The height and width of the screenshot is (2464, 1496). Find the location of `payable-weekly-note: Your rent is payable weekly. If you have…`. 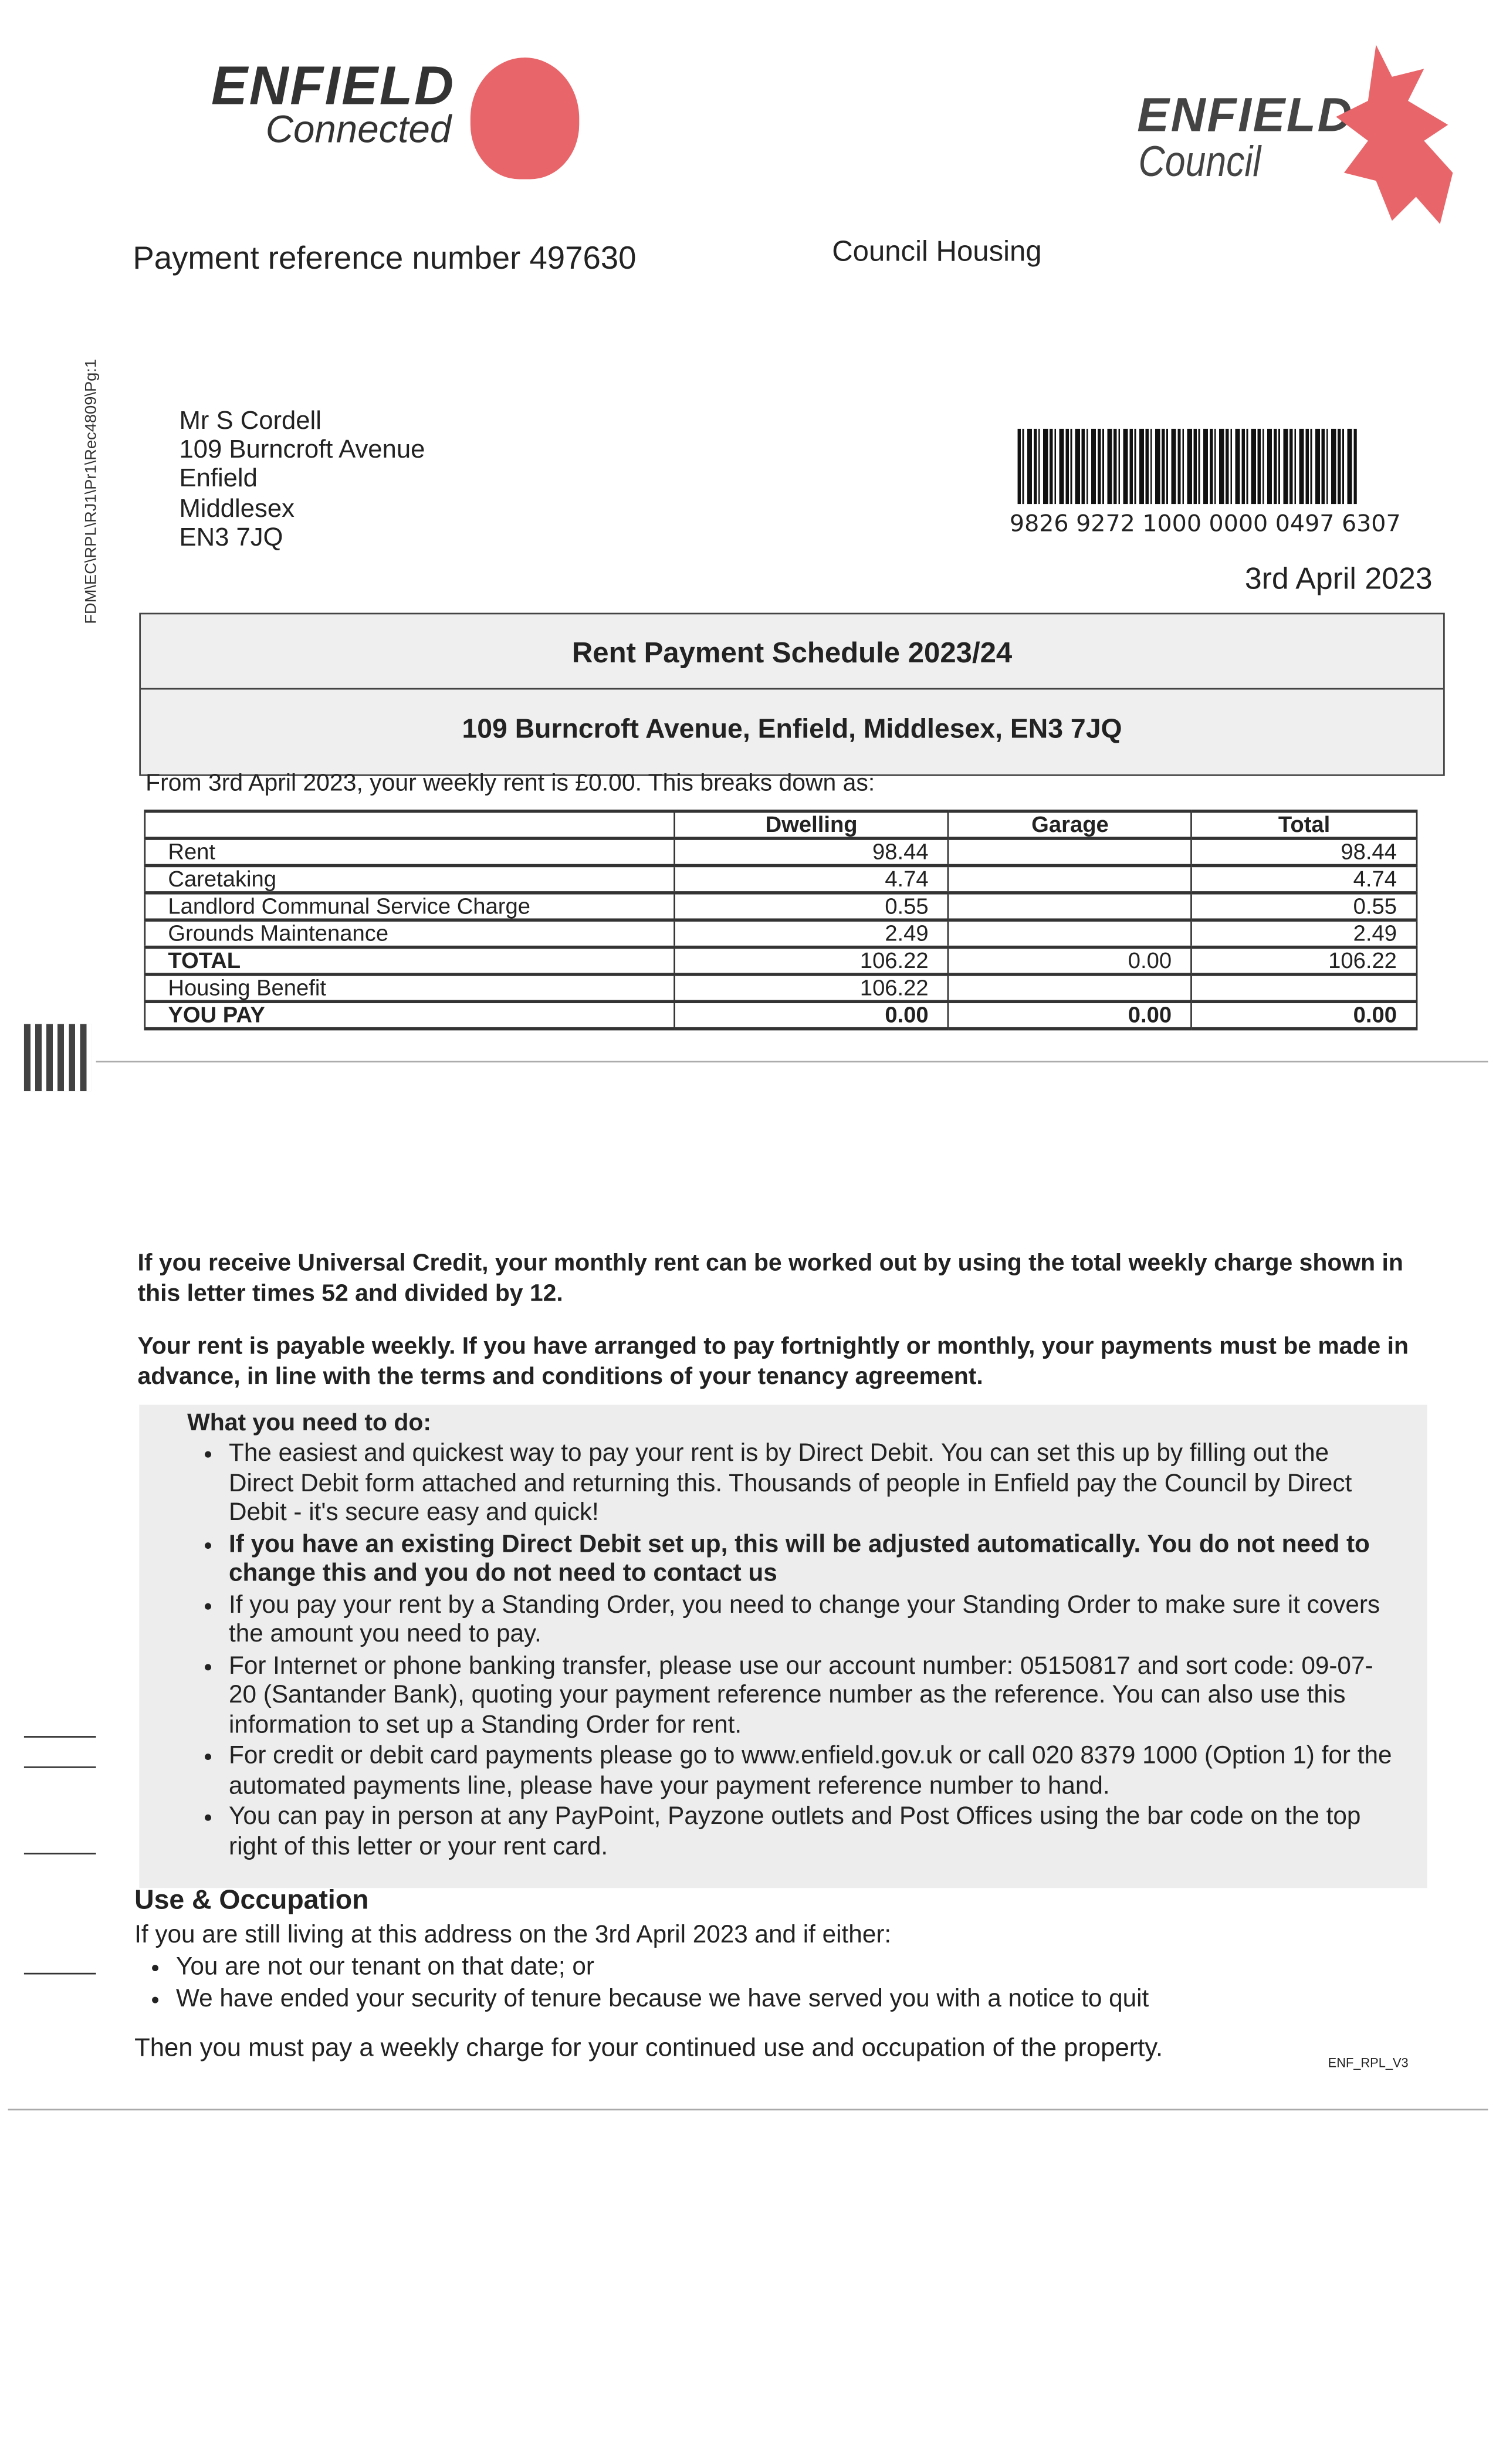

payable-weekly-note: Your rent is payable weekly. If you have… is located at coordinates (773, 1361).